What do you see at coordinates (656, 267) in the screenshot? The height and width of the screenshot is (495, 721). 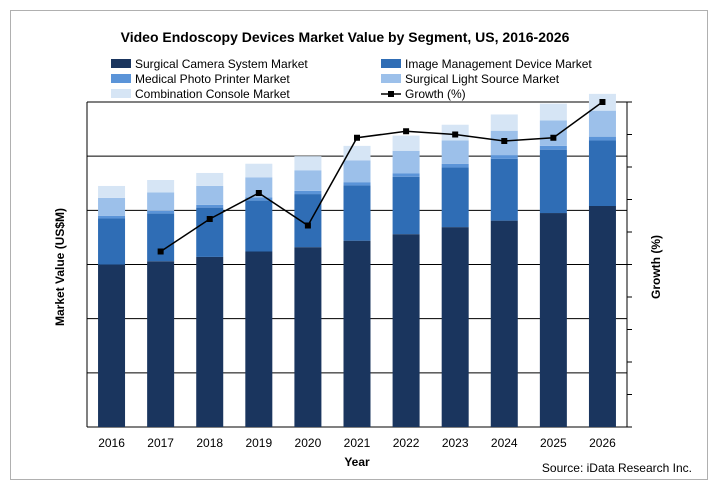 I see `y2-axis-label: Growth (%)` at bounding box center [656, 267].